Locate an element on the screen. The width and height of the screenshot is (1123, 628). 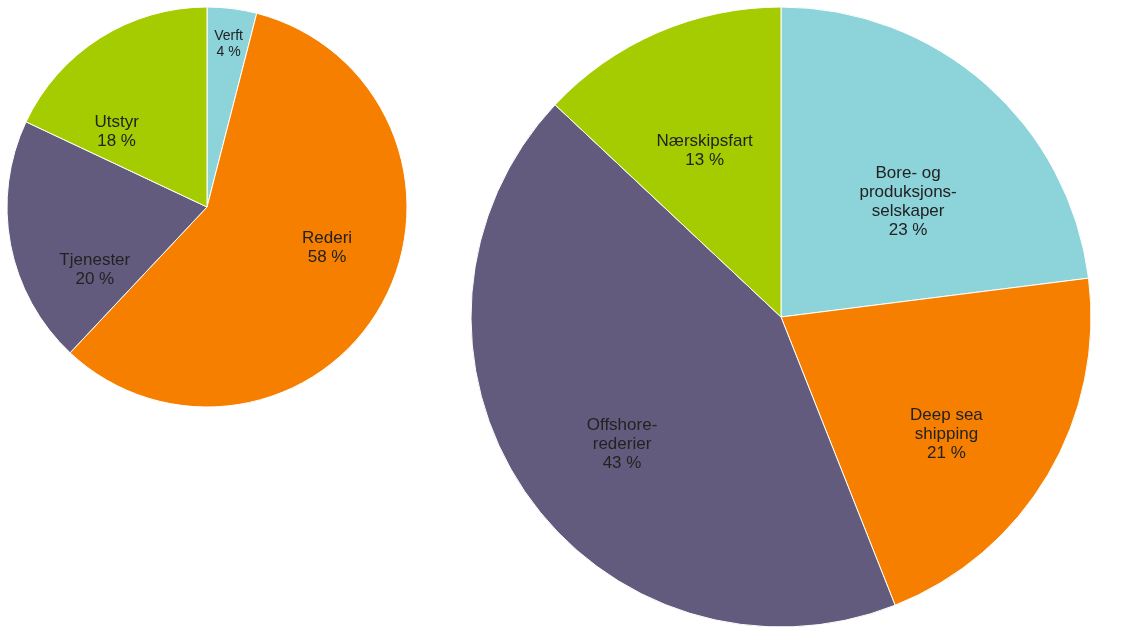
slice-label: Rederi is located at coordinates (327, 237).